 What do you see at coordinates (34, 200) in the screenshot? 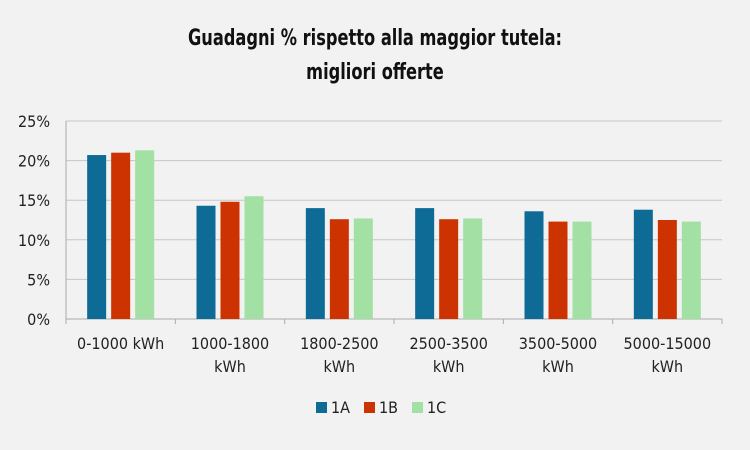
I see `y-tick-label: 15%` at bounding box center [34, 200].